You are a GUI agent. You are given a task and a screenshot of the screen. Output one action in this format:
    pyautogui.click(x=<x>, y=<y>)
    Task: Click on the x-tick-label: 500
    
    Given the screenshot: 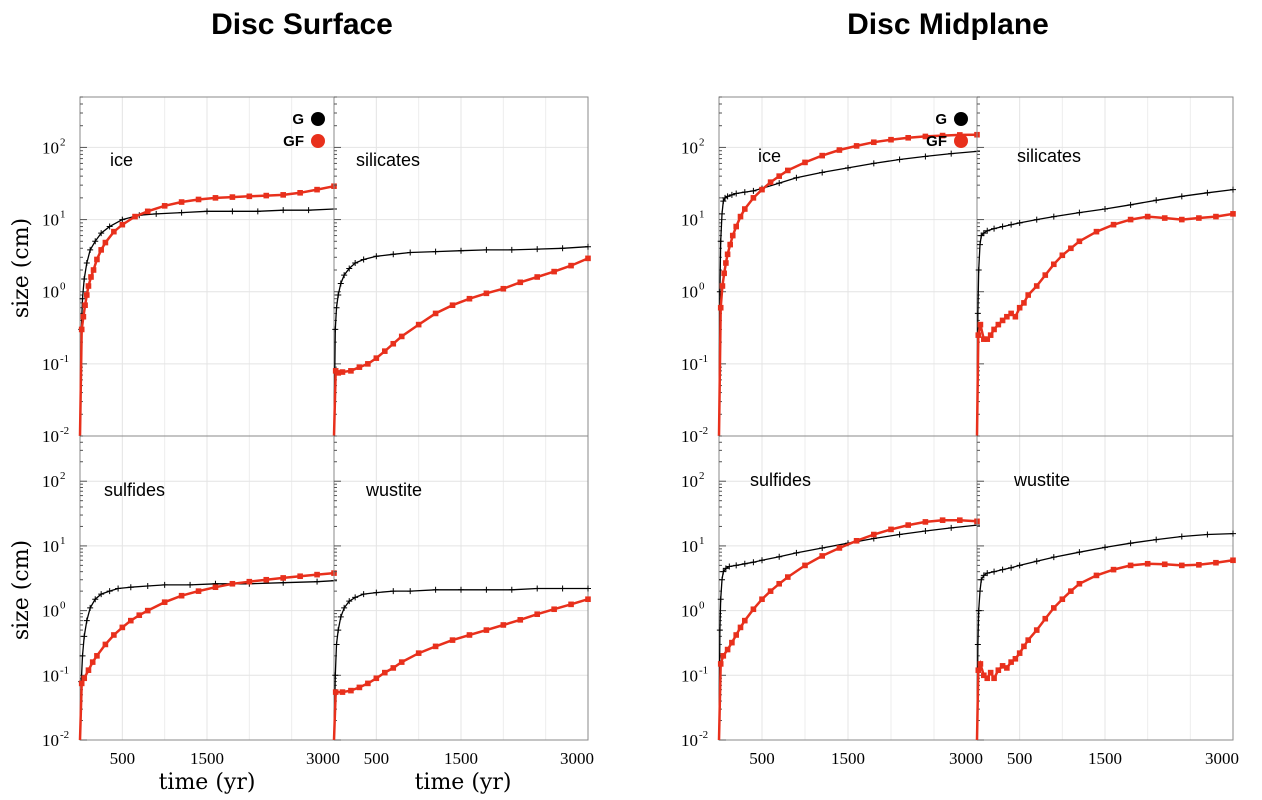 What is the action you would take?
    pyautogui.click(x=123, y=758)
    